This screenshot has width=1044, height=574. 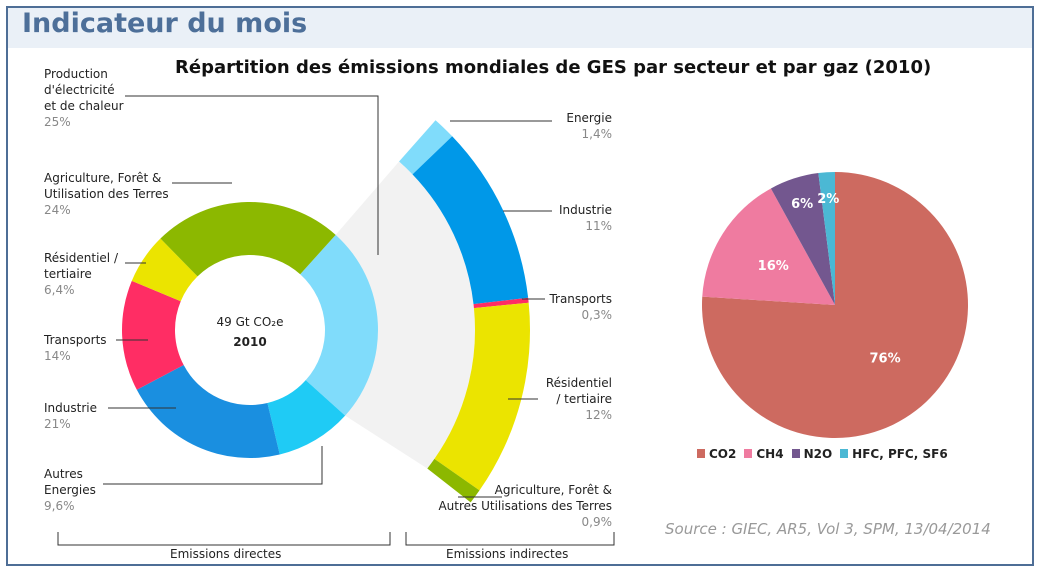 What do you see at coordinates (250, 322) in the screenshot?
I see `total-value: 49 Gt CO₂e` at bounding box center [250, 322].